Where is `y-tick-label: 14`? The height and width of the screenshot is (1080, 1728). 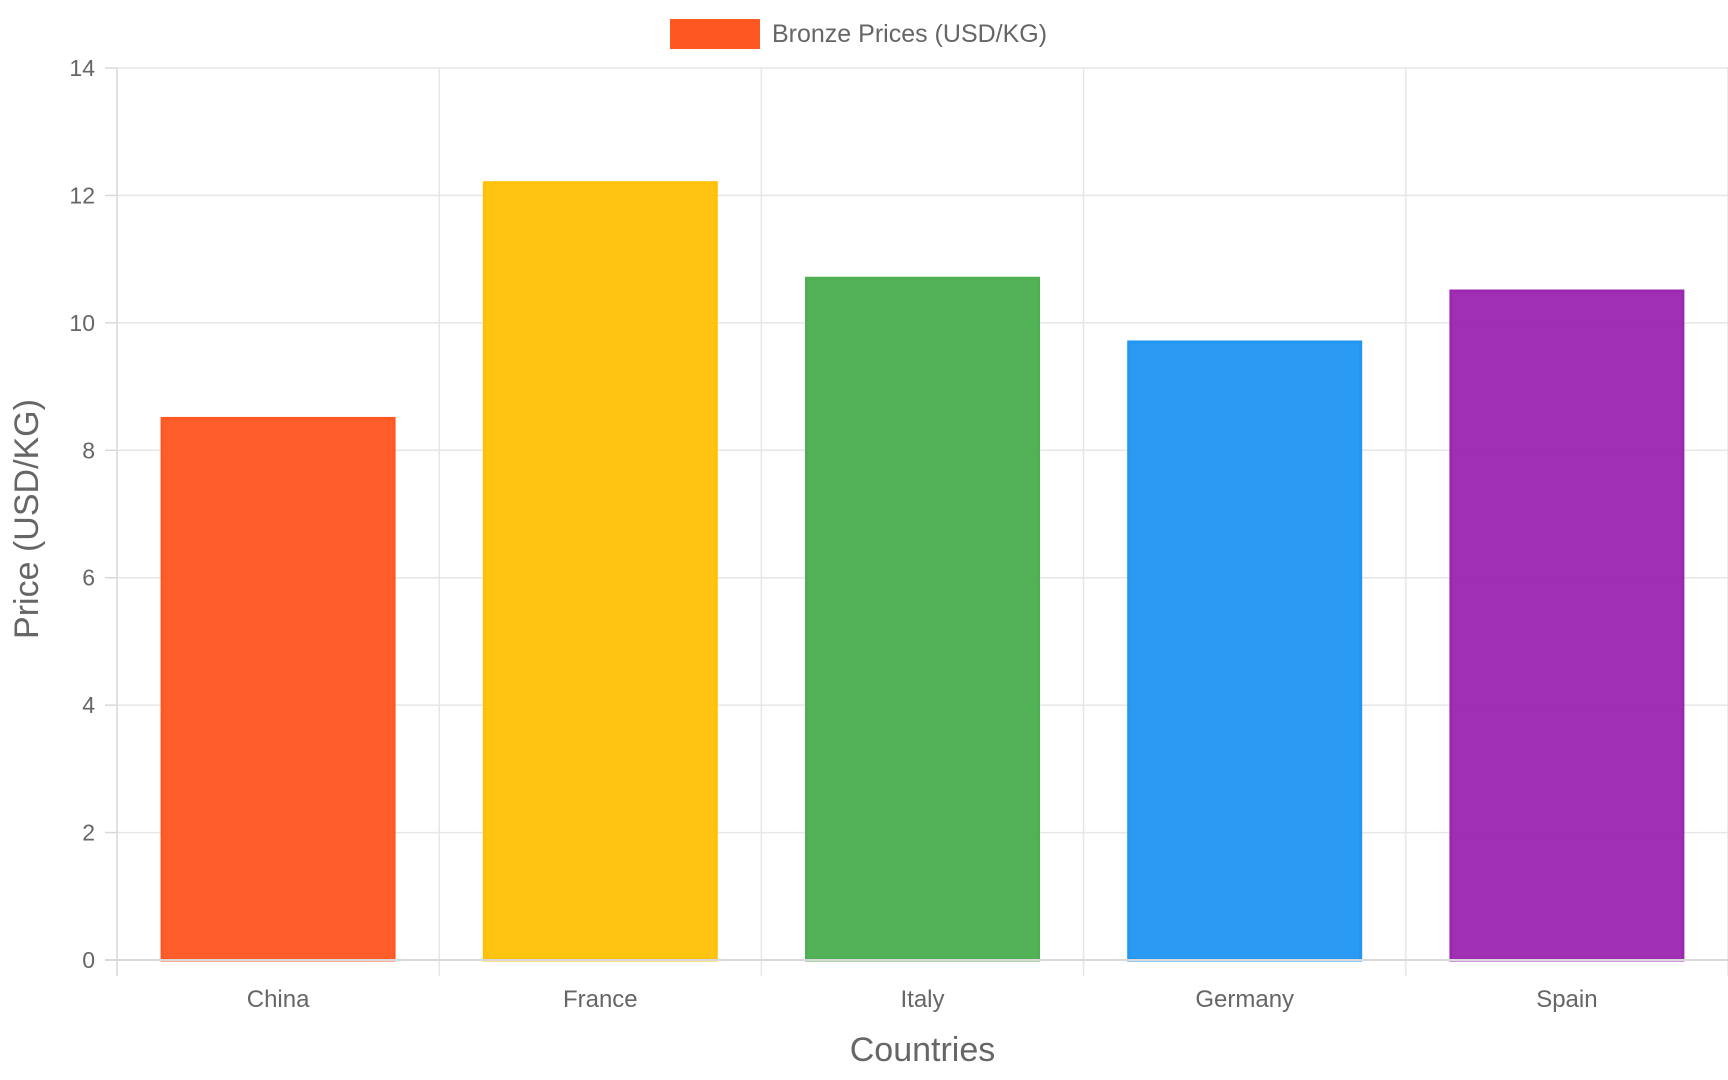 y-tick-label: 14 is located at coordinates (82, 68).